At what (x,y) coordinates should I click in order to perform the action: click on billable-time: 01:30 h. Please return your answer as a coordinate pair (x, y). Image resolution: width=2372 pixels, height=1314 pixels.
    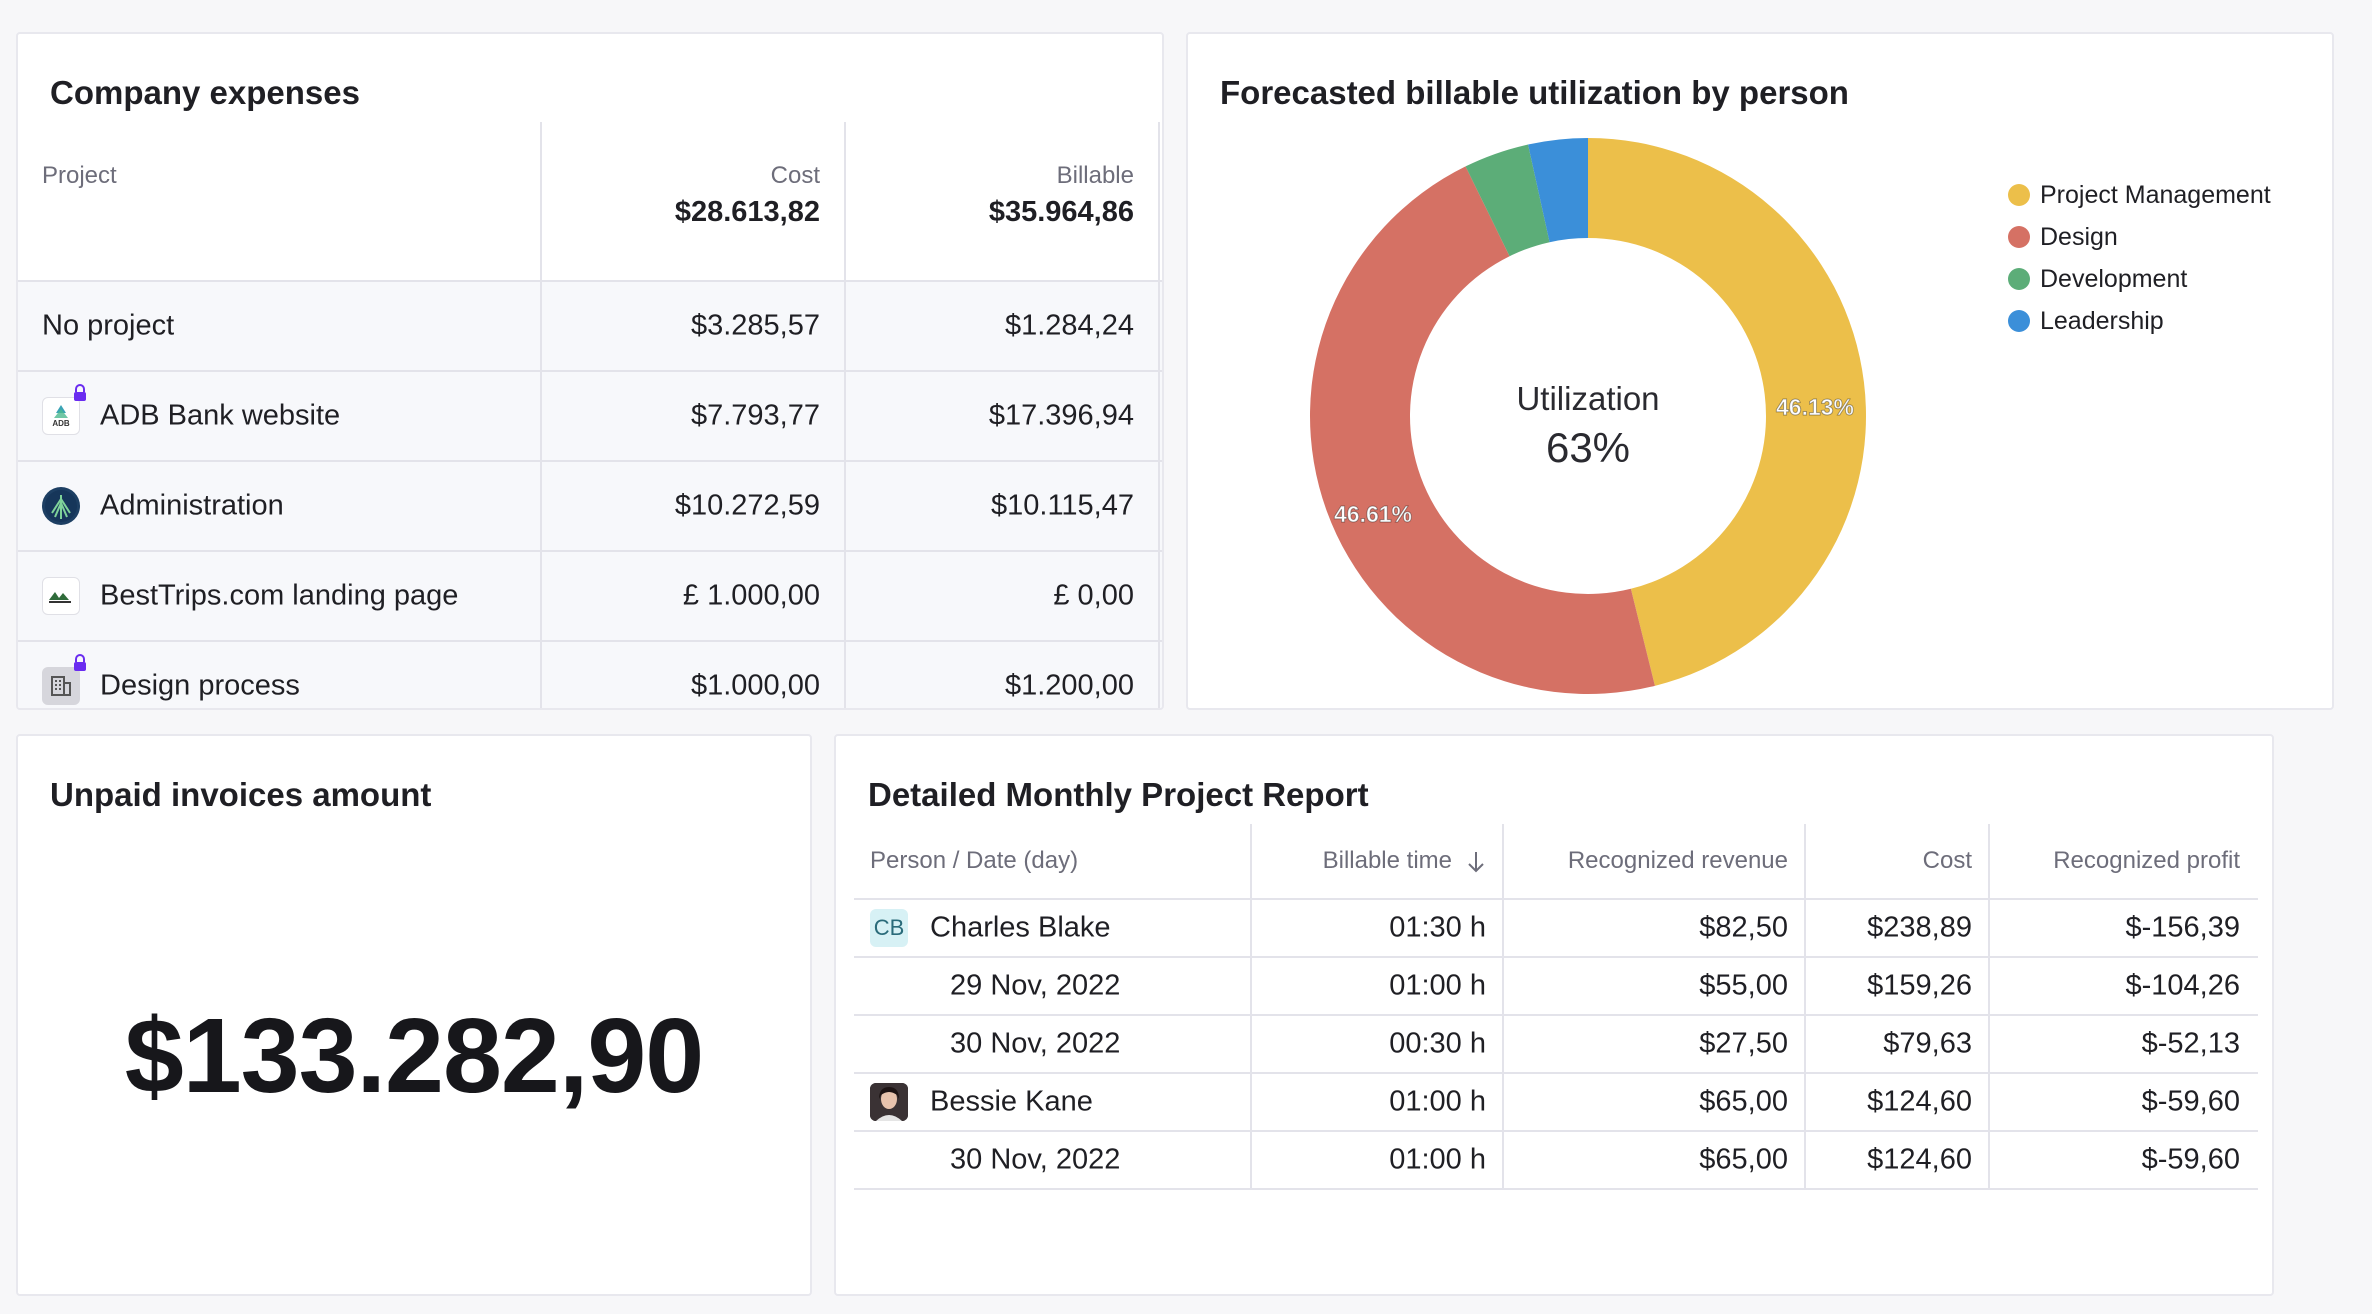
    Looking at the image, I should click on (1437, 927).